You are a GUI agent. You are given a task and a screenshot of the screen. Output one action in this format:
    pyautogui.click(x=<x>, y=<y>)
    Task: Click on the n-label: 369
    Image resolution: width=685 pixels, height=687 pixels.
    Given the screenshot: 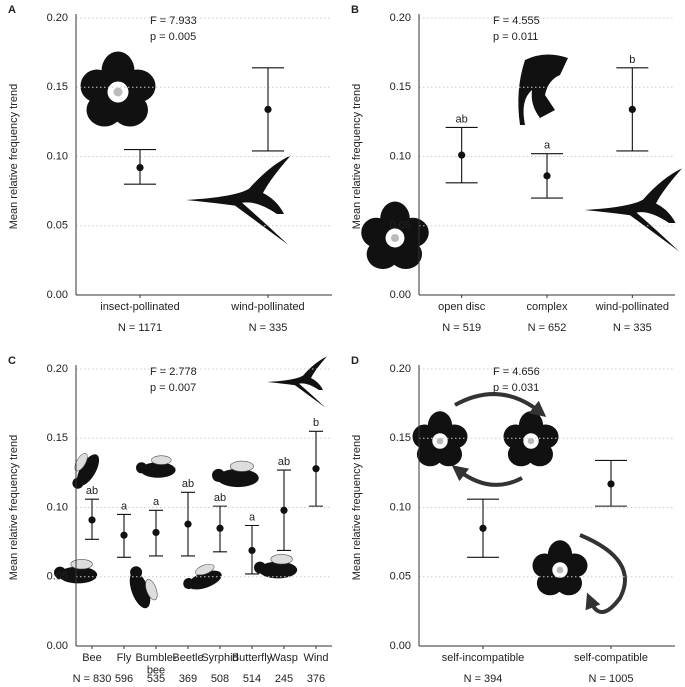 What is the action you would take?
    pyautogui.click(x=188, y=679)
    